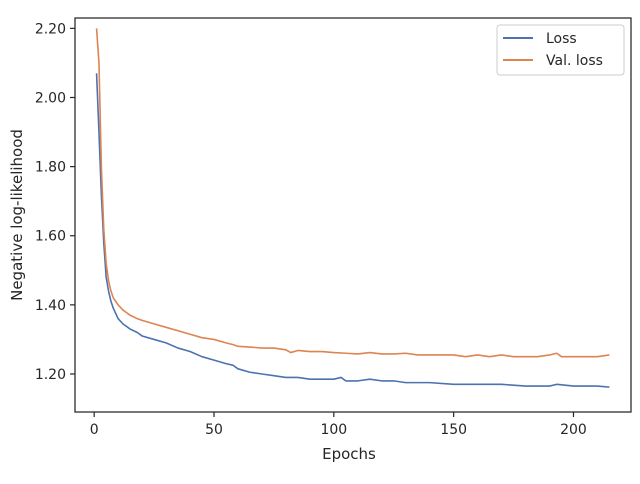 The image size is (640, 484). What do you see at coordinates (333, 430) in the screenshot?
I see `x-tick-label: 100` at bounding box center [333, 430].